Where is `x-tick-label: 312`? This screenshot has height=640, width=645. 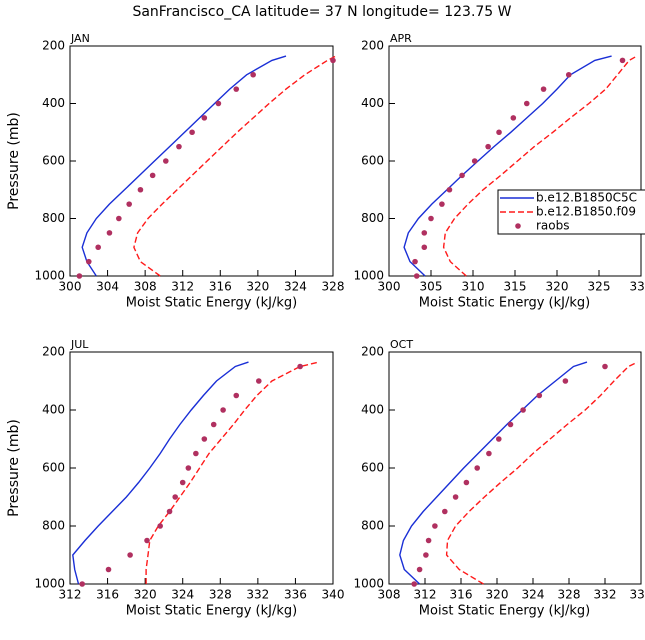 x-tick-label: 312 is located at coordinates (70, 595).